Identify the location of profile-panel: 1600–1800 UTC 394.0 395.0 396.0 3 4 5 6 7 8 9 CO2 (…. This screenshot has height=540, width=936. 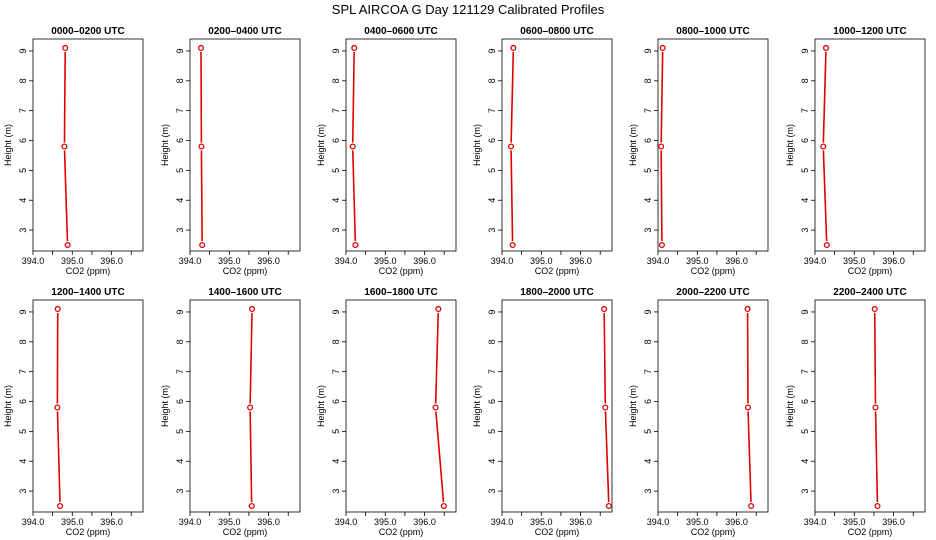
(386, 412).